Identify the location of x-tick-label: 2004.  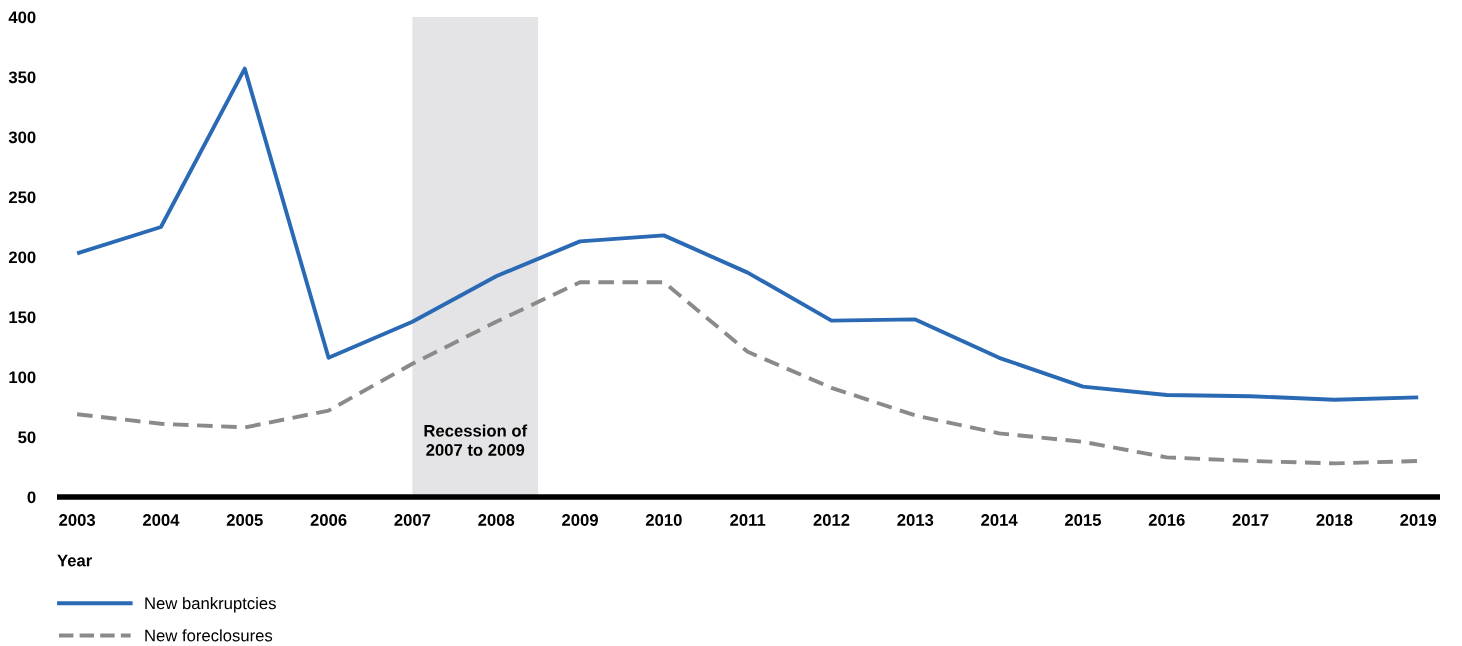
(161, 520).